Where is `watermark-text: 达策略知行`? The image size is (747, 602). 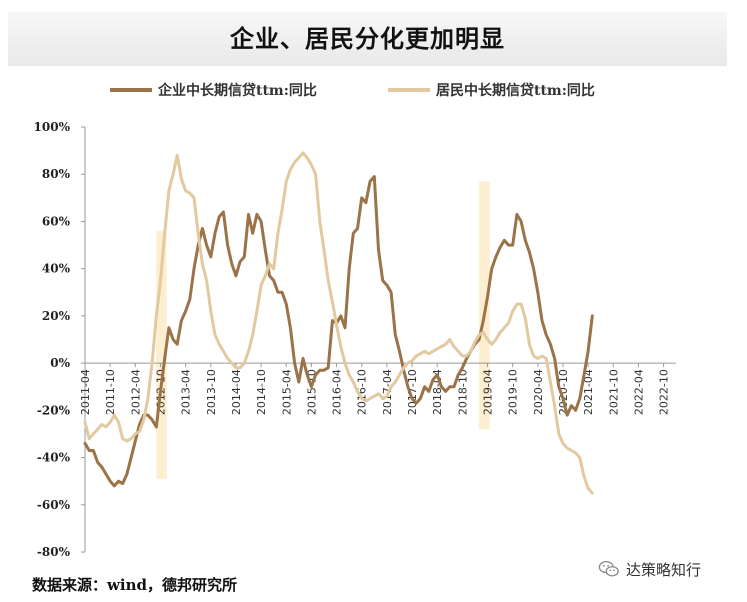
watermark-text: 达策略知行 is located at coordinates (664, 569).